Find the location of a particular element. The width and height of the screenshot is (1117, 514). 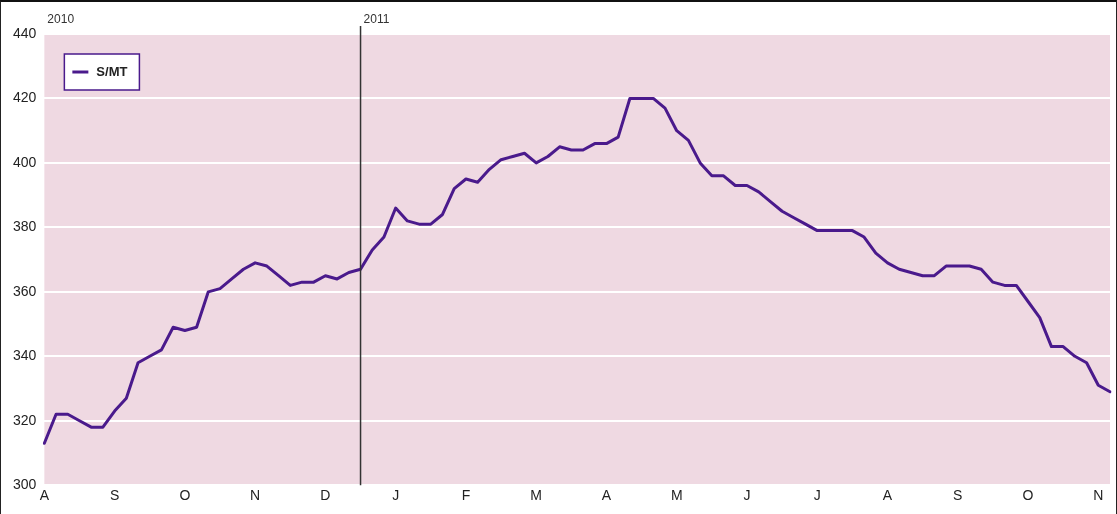

y-tick-label: 400 is located at coordinates (25, 161).